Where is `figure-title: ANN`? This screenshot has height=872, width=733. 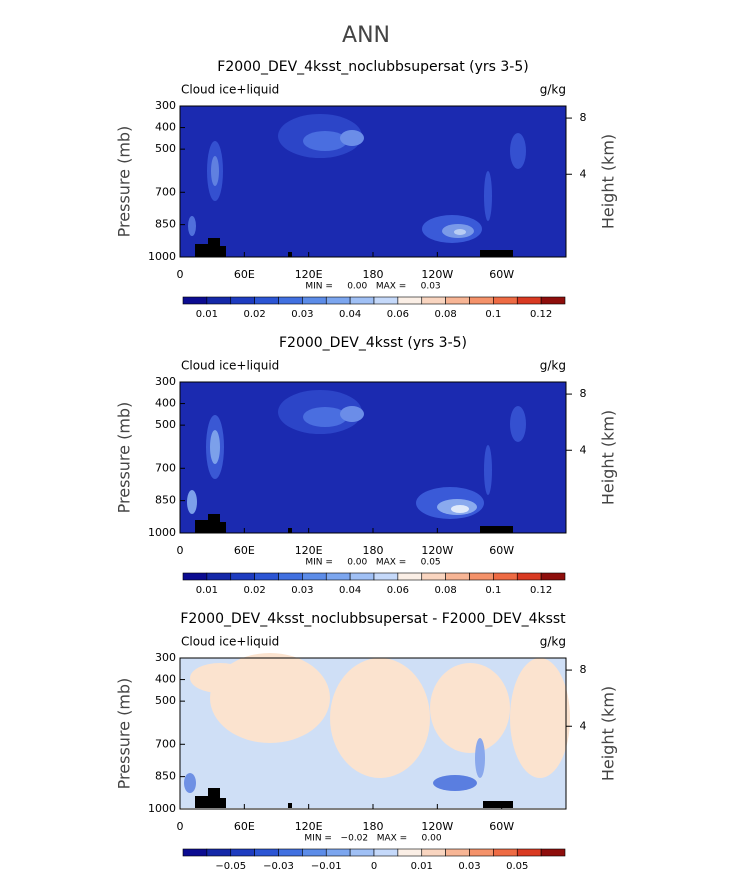 figure-title: ANN is located at coordinates (366, 35).